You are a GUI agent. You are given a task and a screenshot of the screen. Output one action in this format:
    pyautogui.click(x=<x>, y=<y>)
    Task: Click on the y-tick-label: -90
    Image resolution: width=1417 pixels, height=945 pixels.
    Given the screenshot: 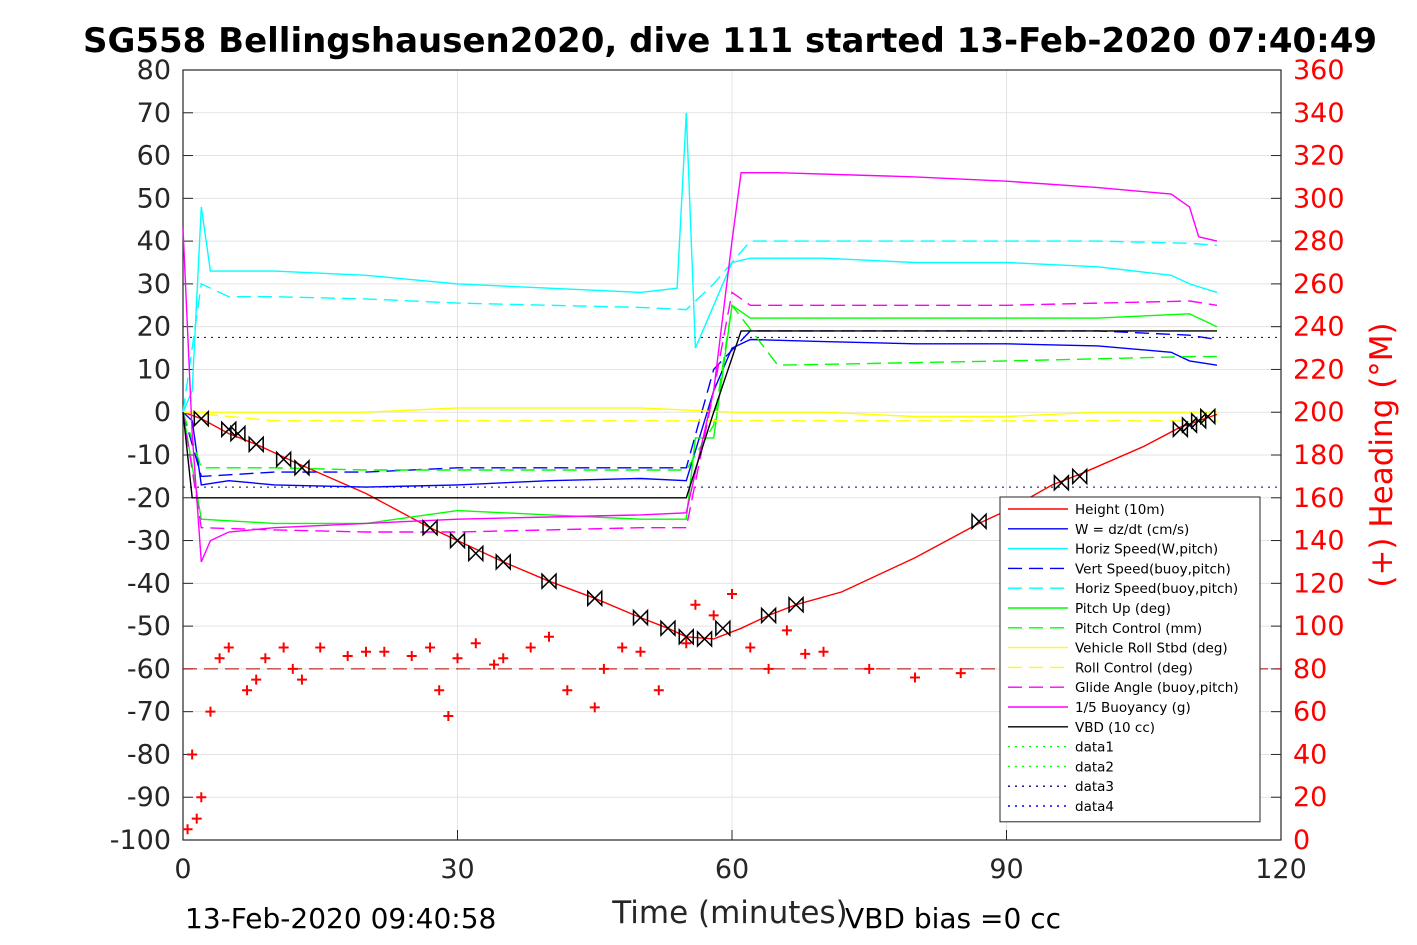 What is the action you would take?
    pyautogui.click(x=149, y=797)
    